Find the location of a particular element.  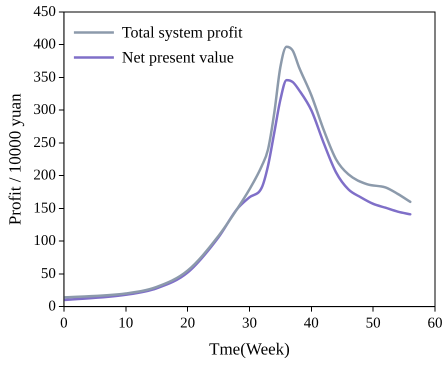

legend-label: Net present value is located at coordinates (178, 58).